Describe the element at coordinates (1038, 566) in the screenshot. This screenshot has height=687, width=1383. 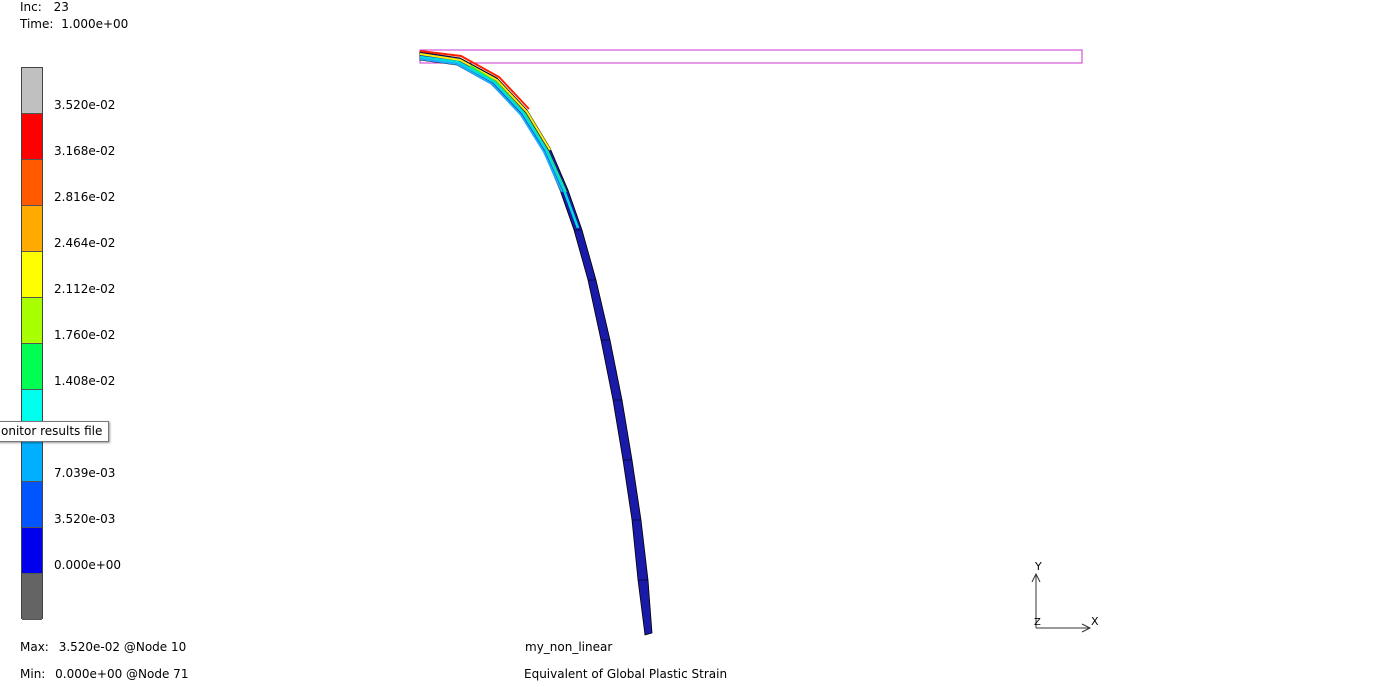
I see `triad-y-label: Y` at that location.